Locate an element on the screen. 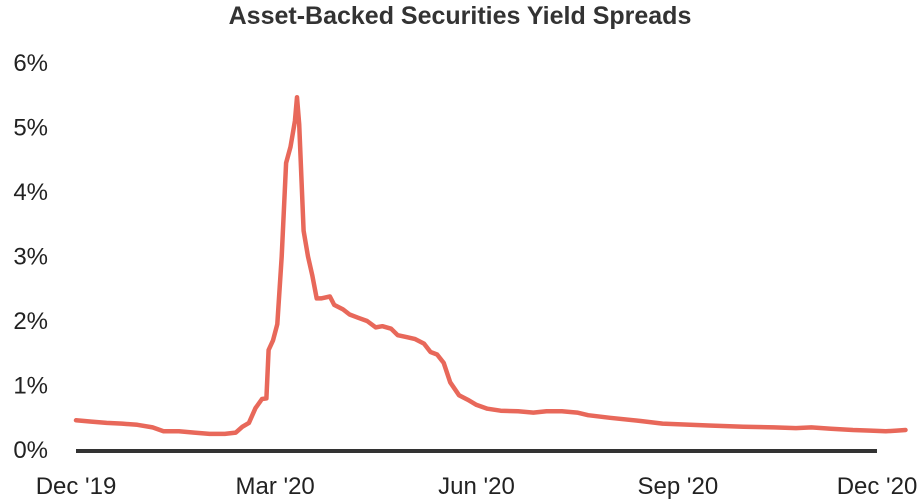 Image resolution: width=920 pixels, height=502 pixels. x-tick-label: Mar '20 is located at coordinates (275, 486).